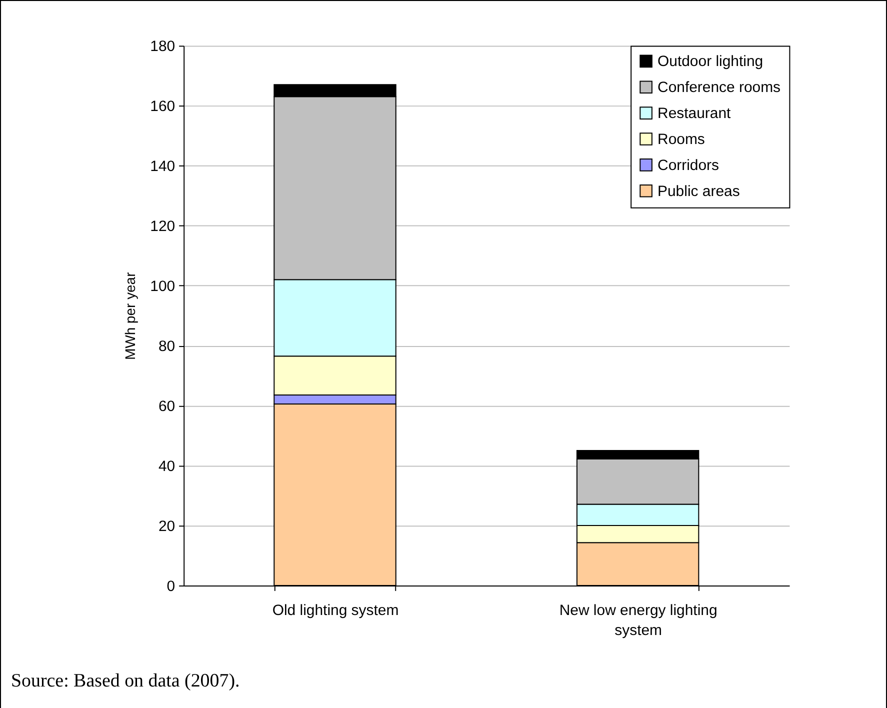 This screenshot has height=708, width=887. I want to click on y-tick-label: 140, so click(163, 167).